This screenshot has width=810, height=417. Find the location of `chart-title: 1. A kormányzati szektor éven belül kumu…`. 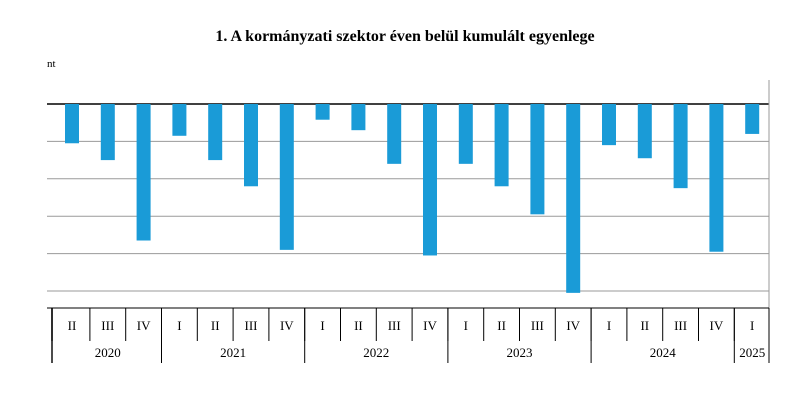

chart-title: 1. A kormányzati szektor éven belül kumu… is located at coordinates (405, 36).